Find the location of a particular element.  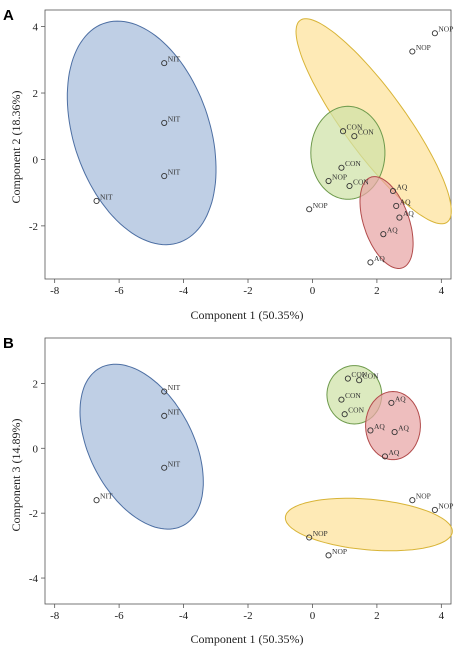

panel-b-x-tick-label: 4 is located at coordinates (442, 616).